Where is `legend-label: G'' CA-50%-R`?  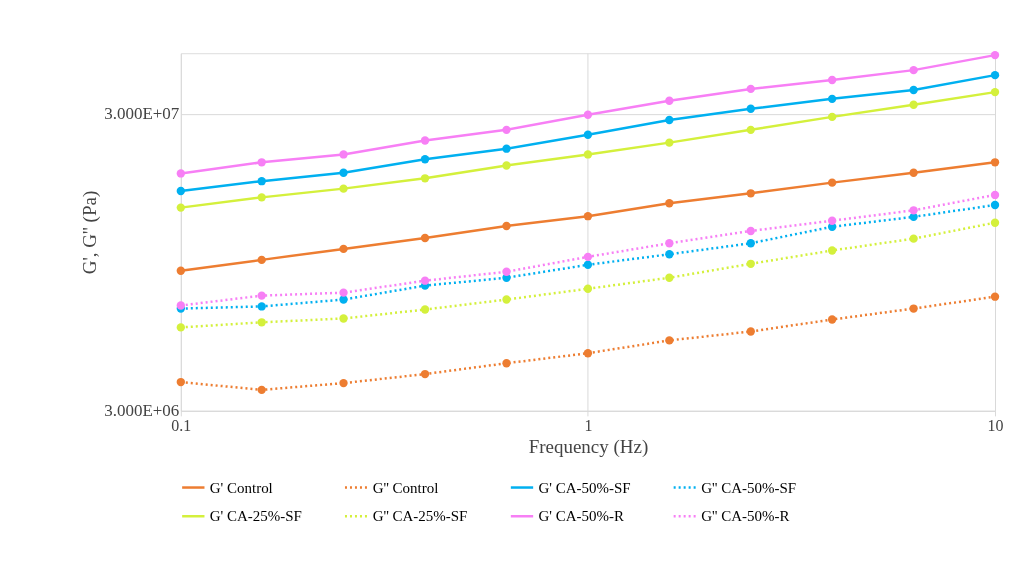
legend-label: G'' CA-50%-R is located at coordinates (745, 516).